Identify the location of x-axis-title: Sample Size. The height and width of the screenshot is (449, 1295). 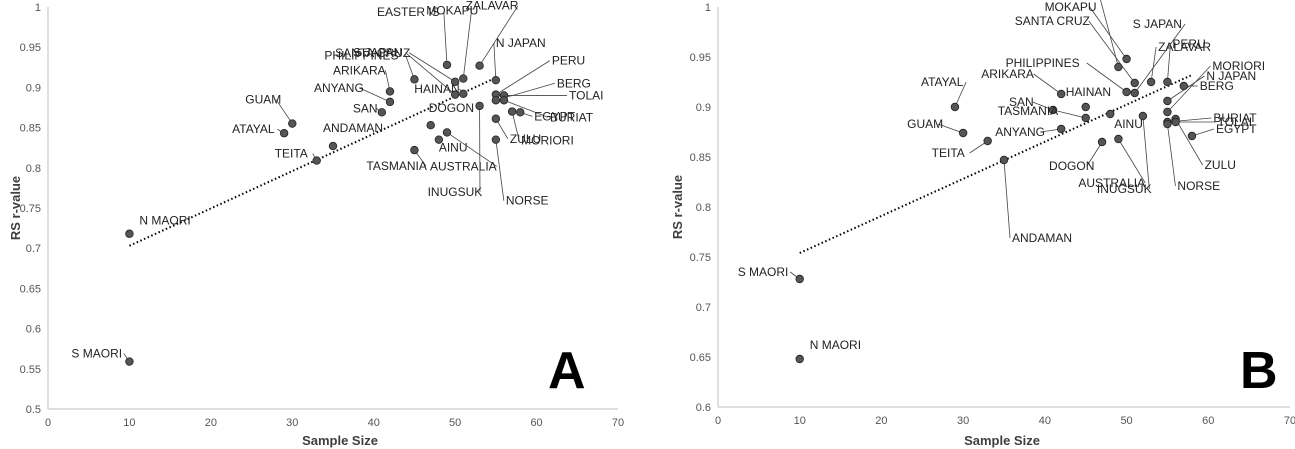
(340, 440).